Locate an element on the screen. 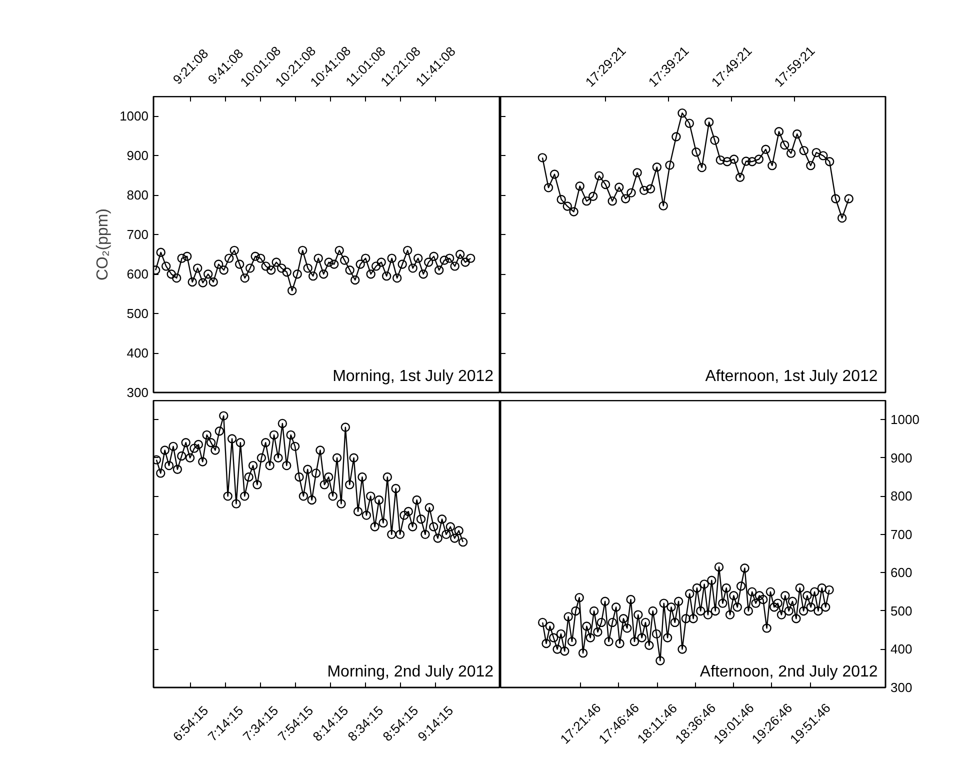 Image resolution: width=962 pixels, height=771 pixels. annotation: Morning, 1st July 2012 is located at coordinates (413, 377).